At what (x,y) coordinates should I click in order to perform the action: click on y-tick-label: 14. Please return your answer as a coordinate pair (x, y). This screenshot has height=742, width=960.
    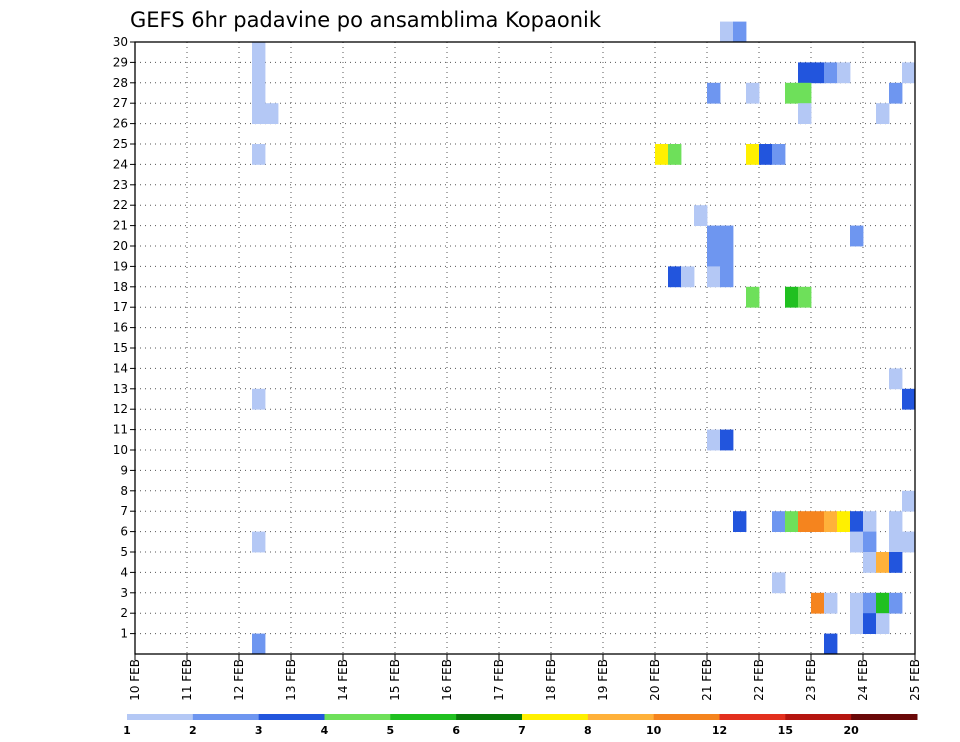
    Looking at the image, I should click on (120, 368).